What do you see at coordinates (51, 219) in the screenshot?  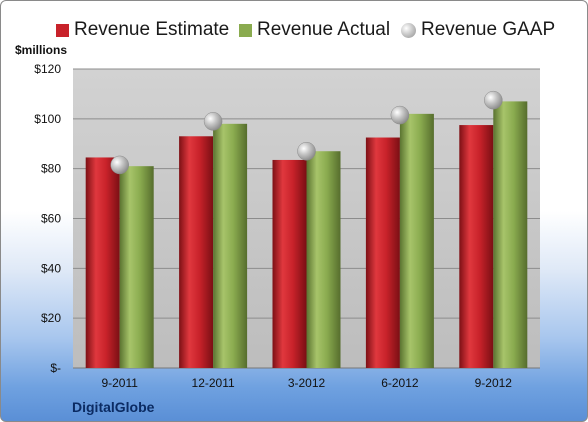 I see `y-tick-label: $60` at bounding box center [51, 219].